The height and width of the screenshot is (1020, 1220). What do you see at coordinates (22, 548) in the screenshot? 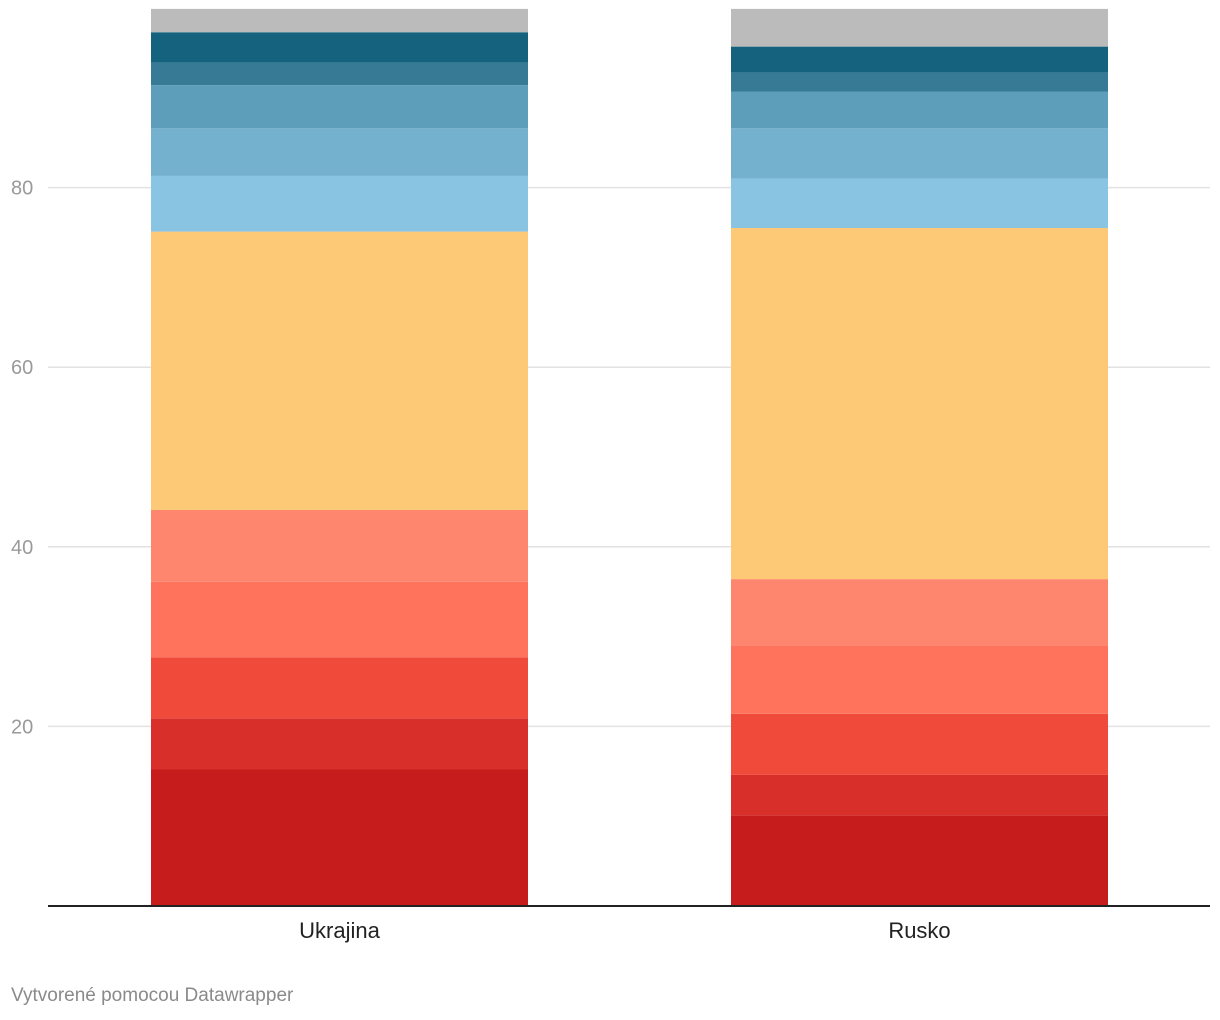
I see `y-tick-label-40: 40` at bounding box center [22, 548].